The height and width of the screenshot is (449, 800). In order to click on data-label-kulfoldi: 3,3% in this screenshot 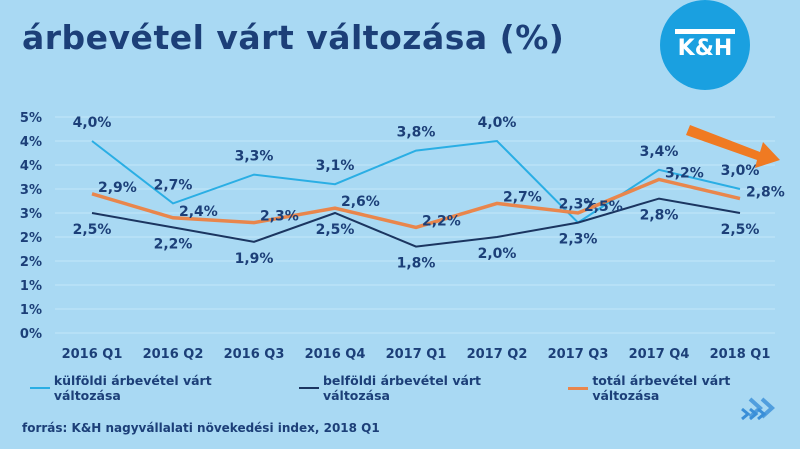, I will do `click(254, 157)`.